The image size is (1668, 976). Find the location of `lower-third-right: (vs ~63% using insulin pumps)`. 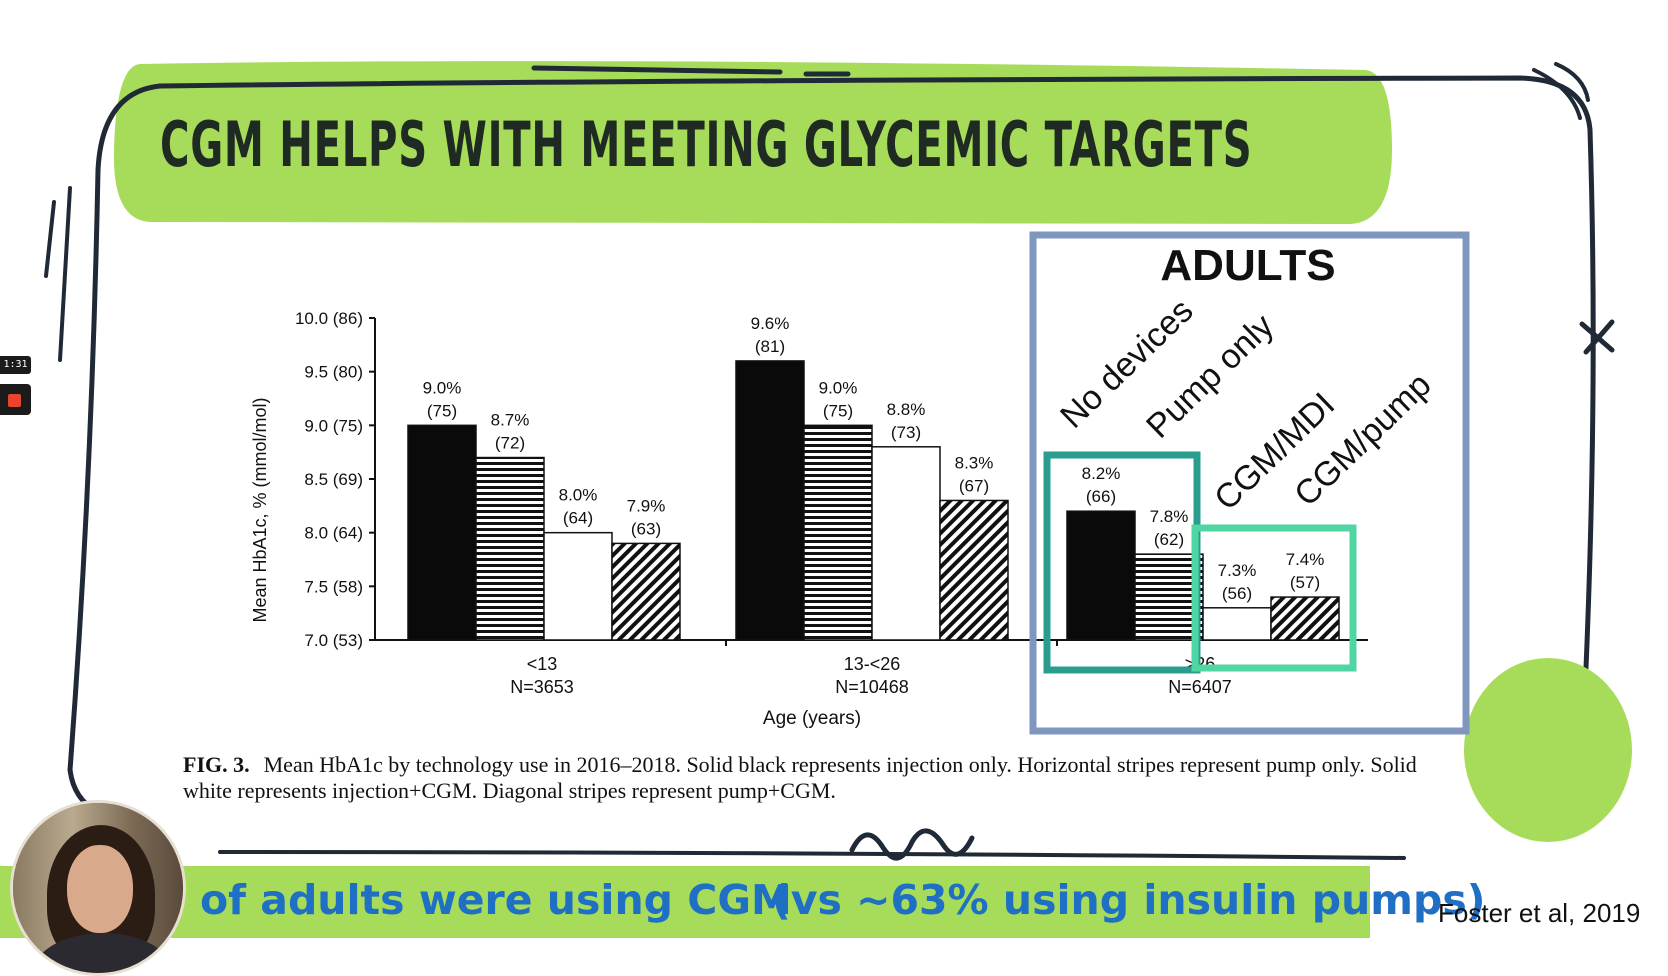

lower-third-right: (vs ~63% using insulin pumps) is located at coordinates (1129, 900).